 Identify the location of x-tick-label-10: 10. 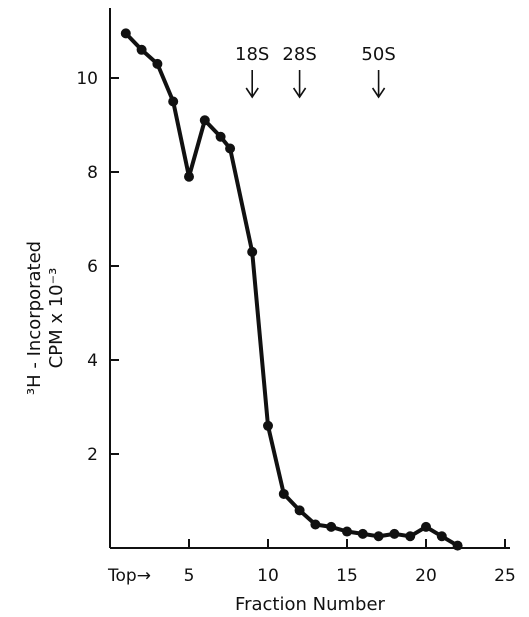
(268, 576).